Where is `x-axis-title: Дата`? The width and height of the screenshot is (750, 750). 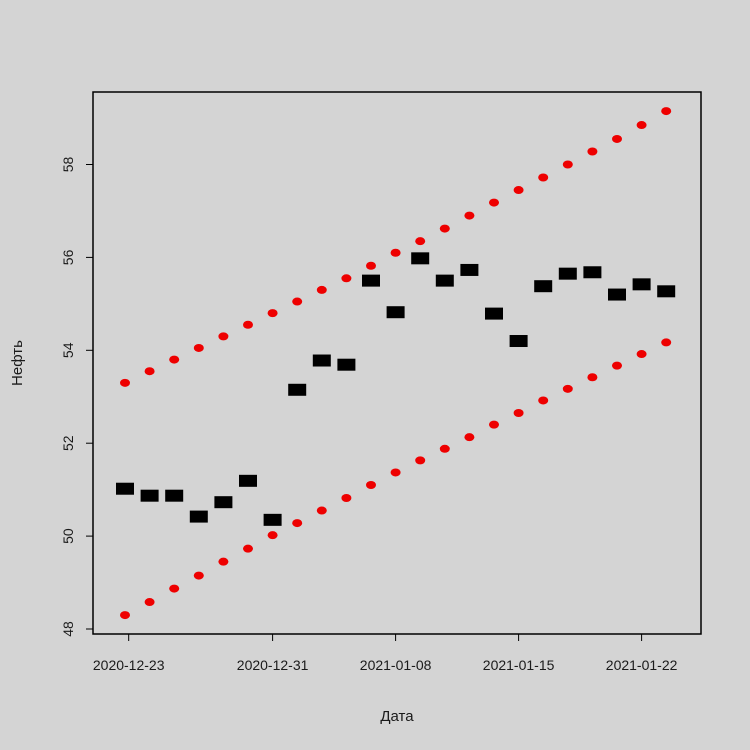
x-axis-title: Дата is located at coordinates (397, 716).